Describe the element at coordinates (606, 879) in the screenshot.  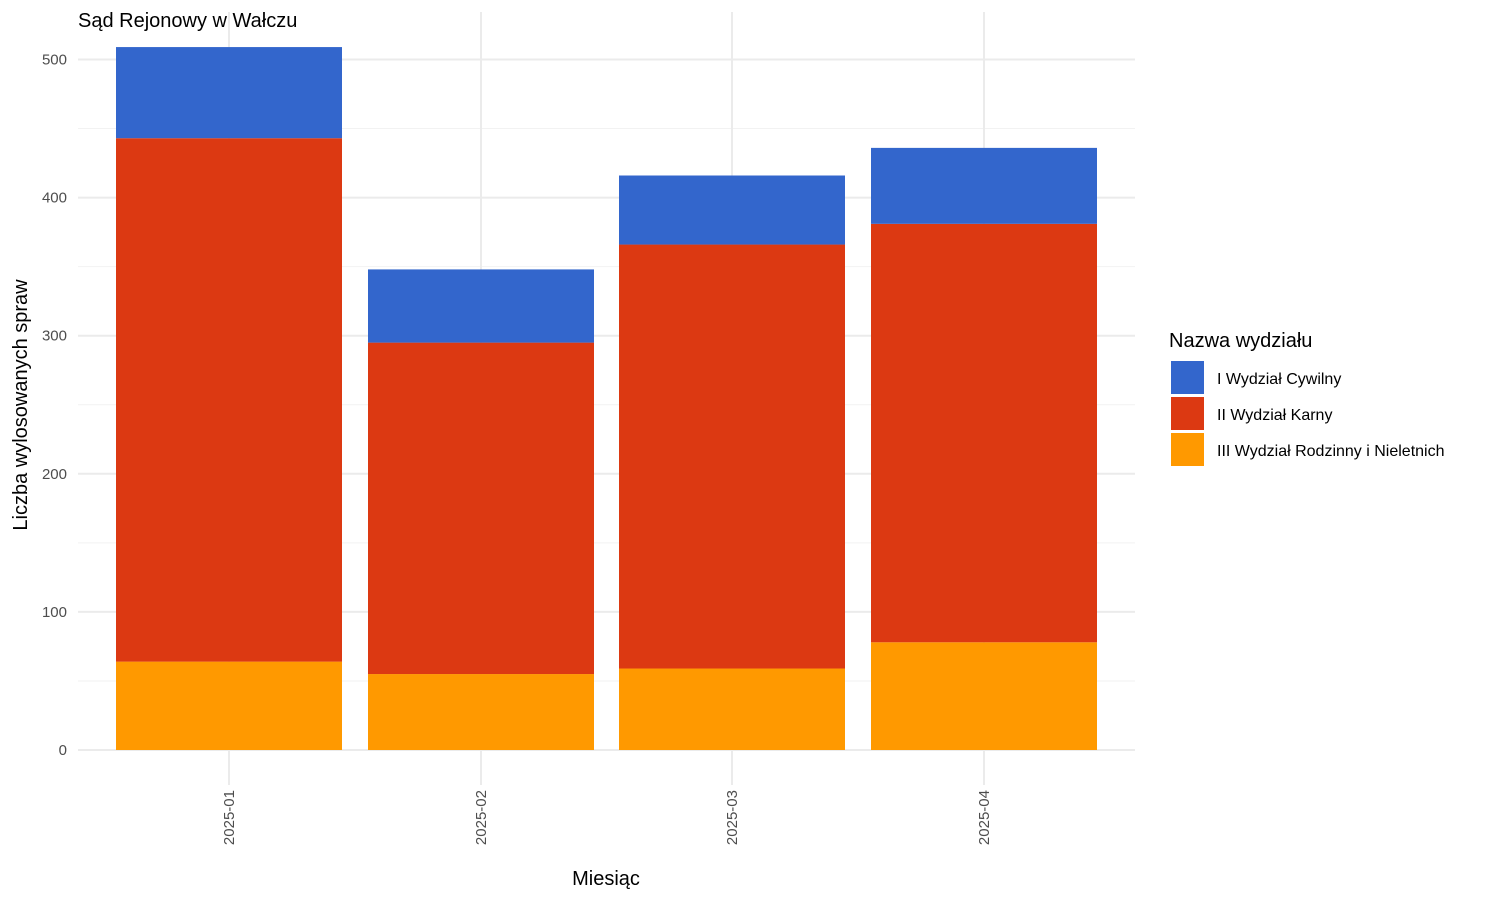
I see `x-axis-title: Miesiąc` at that location.